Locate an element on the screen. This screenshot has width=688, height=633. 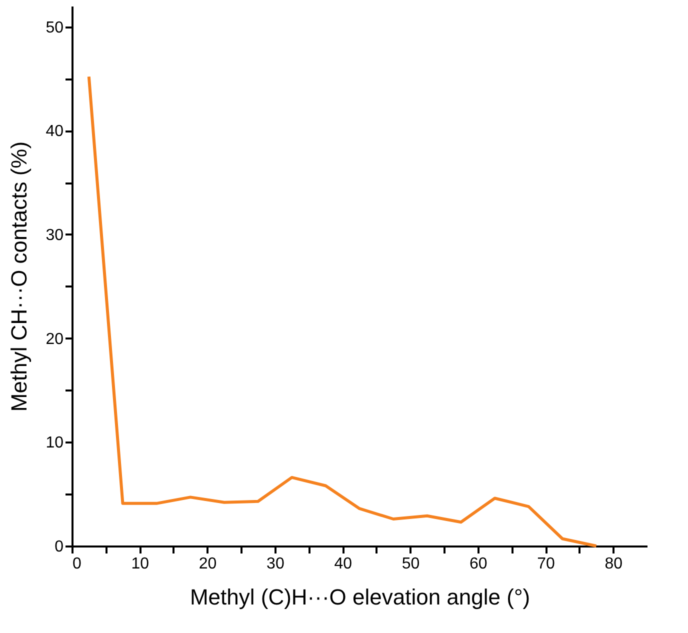
x-tick-label: 50 is located at coordinates (411, 564).